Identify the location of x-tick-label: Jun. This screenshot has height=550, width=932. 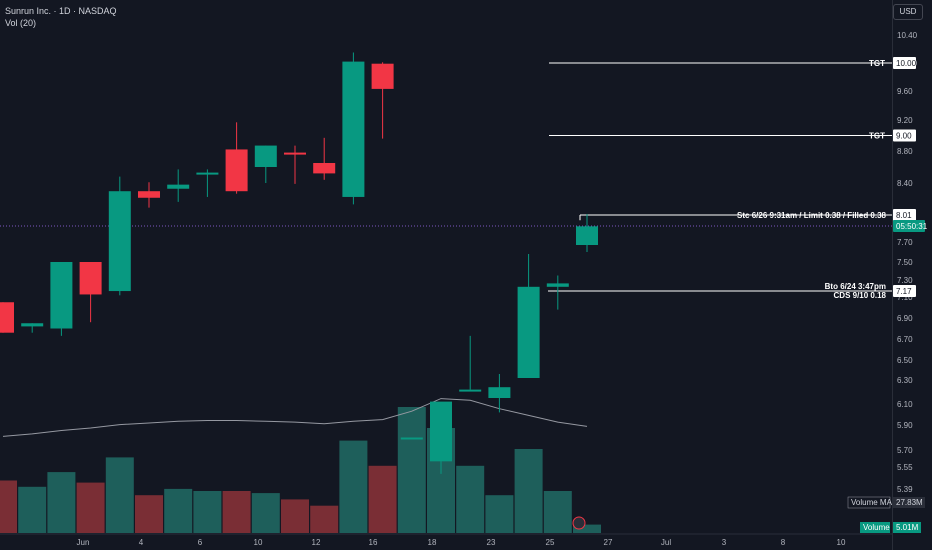
(83, 542).